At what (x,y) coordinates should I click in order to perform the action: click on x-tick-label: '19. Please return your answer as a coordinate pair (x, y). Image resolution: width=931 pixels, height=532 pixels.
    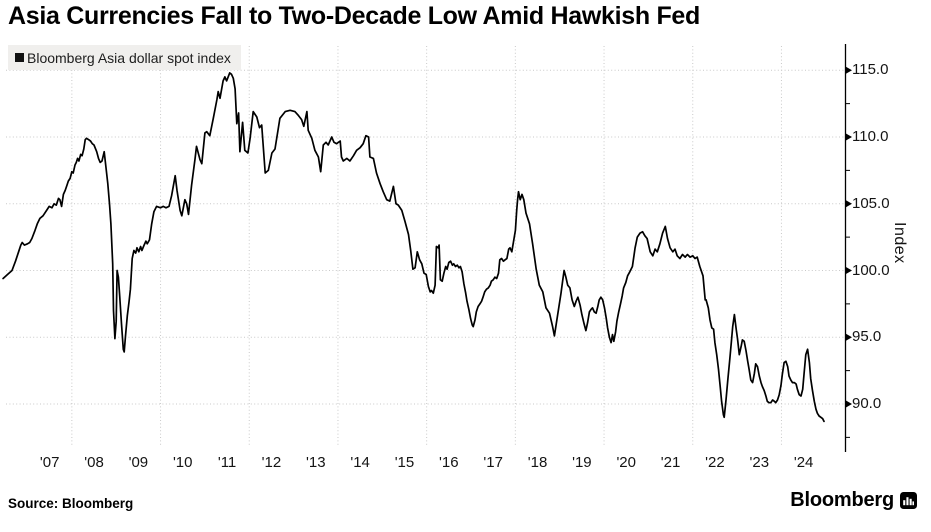
    Looking at the image, I should click on (582, 462).